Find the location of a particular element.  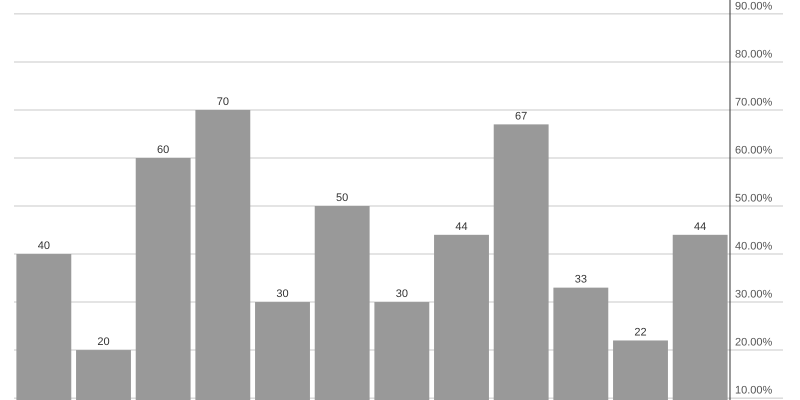

data-label: 50 is located at coordinates (342, 198).